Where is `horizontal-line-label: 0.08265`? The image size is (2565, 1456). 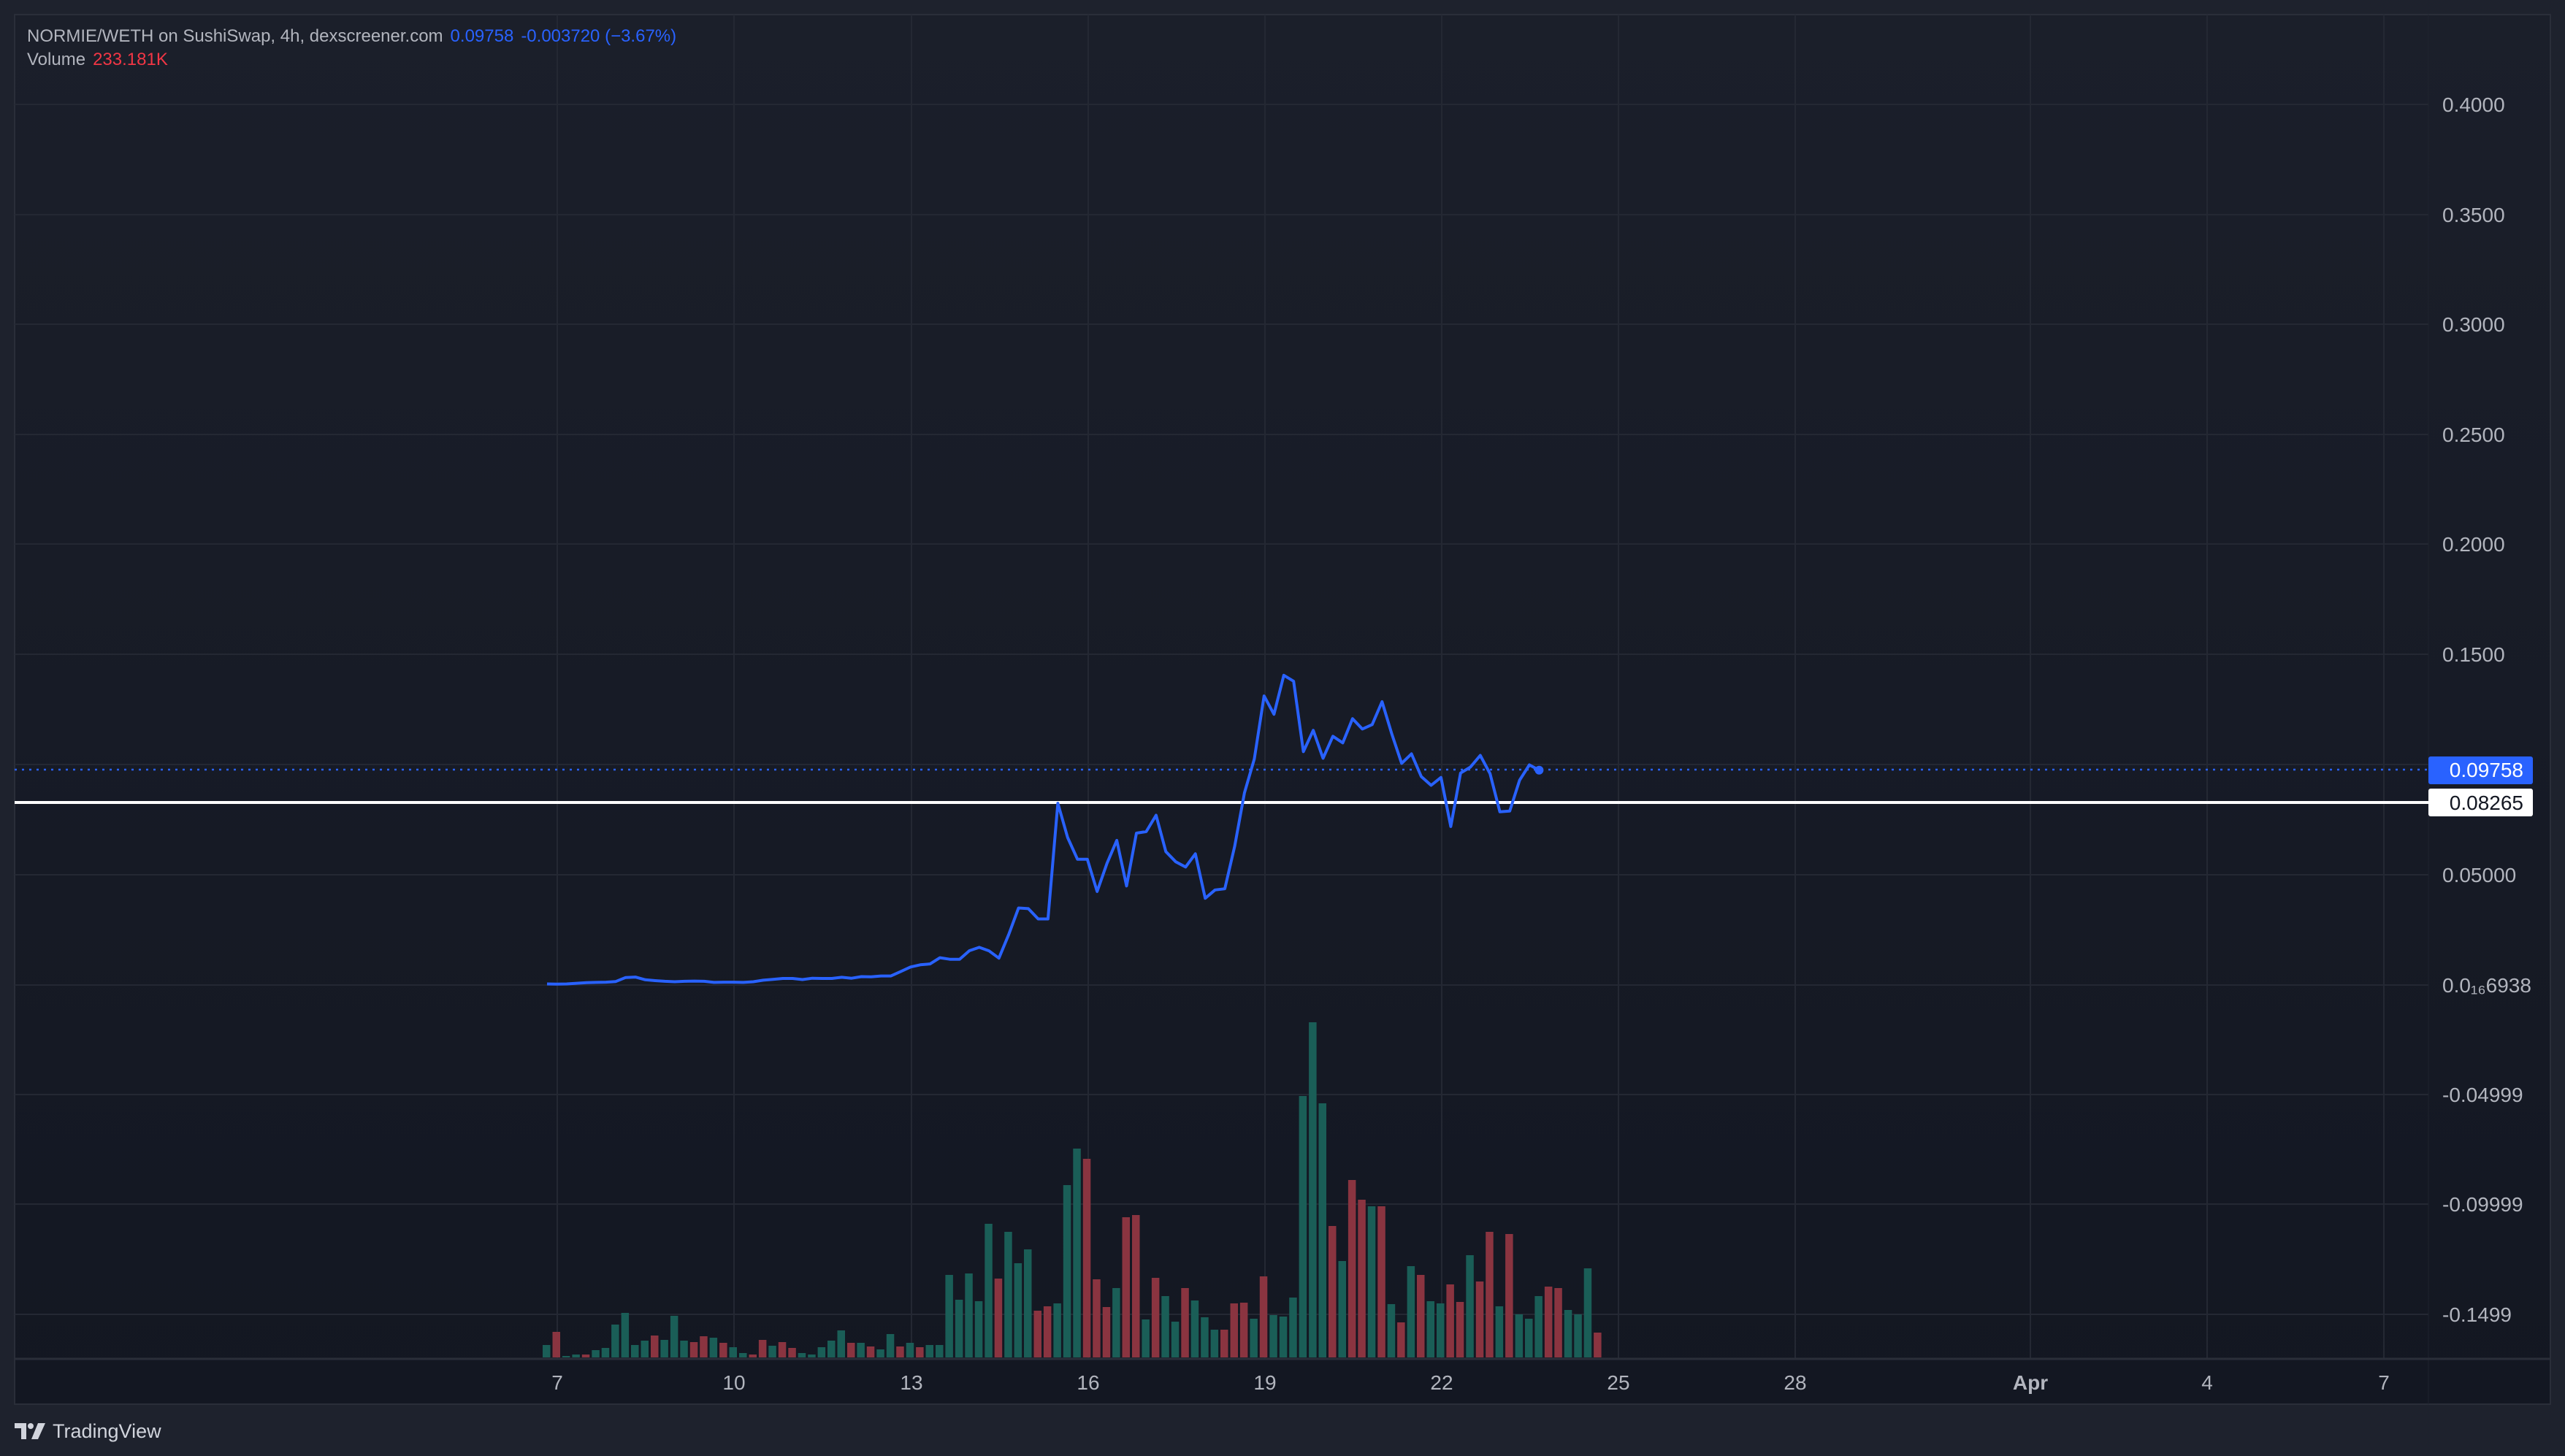 horizontal-line-label: 0.08265 is located at coordinates (2480, 802).